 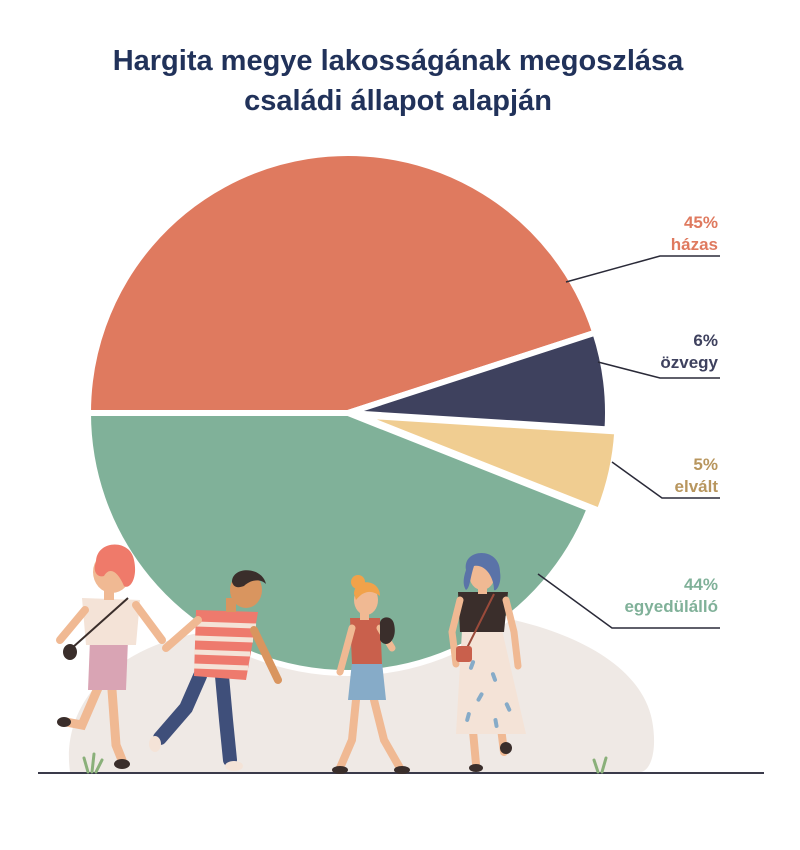 What do you see at coordinates (371, 674) in the screenshot?
I see `person-woman-with-cat` at bounding box center [371, 674].